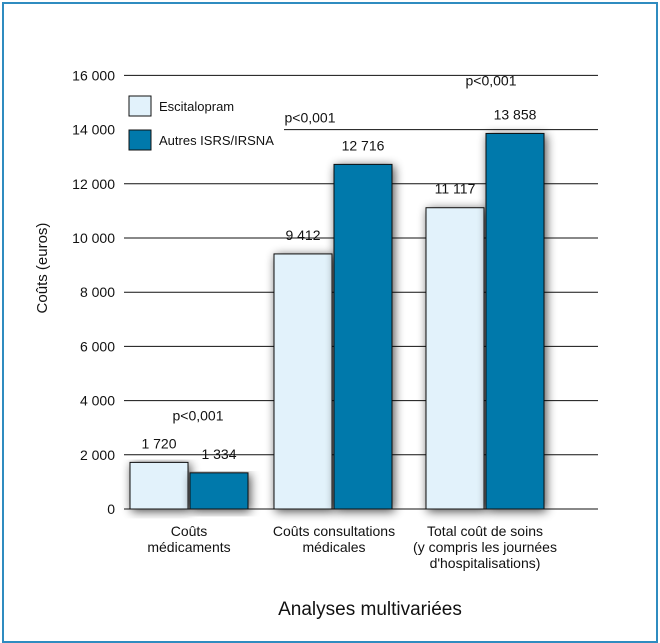 This screenshot has height=643, width=660. What do you see at coordinates (93, 238) in the screenshot?
I see `y-tick-label: 10 000` at bounding box center [93, 238].